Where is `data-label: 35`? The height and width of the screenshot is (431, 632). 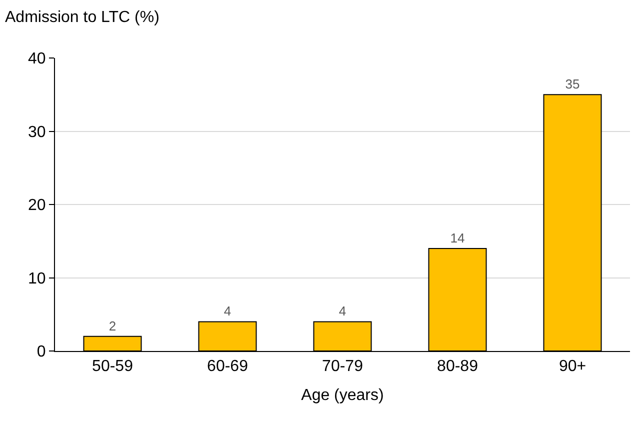 data-label: 35 is located at coordinates (572, 84).